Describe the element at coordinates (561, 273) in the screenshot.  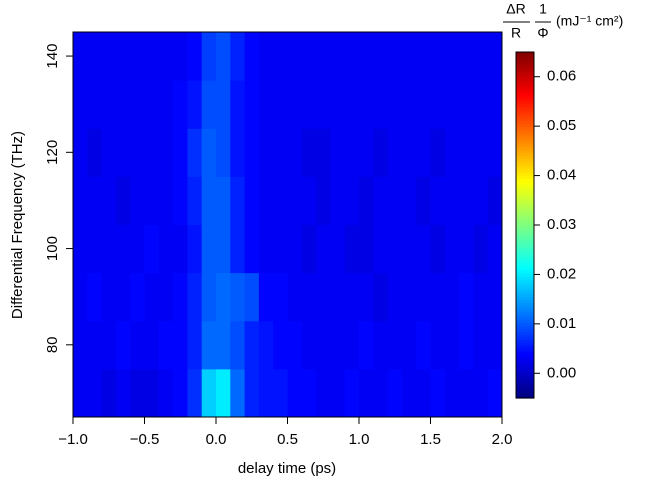
I see `colorbar-tick-label: 0.02` at that location.